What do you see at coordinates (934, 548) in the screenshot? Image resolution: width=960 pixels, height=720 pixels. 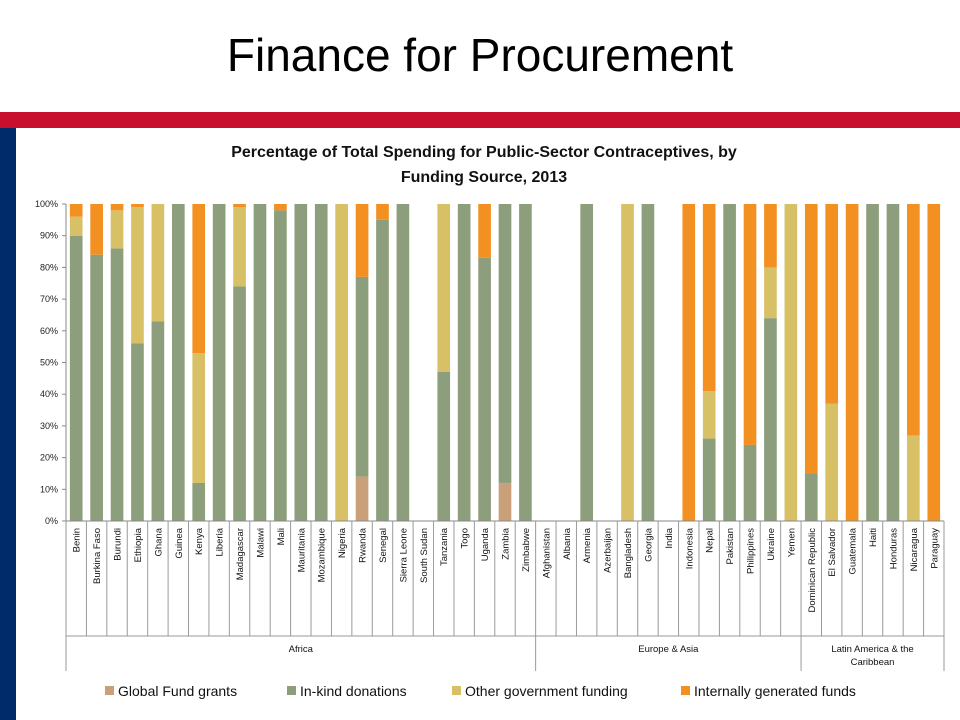 I see `category-label: Paraguay` at bounding box center [934, 548].